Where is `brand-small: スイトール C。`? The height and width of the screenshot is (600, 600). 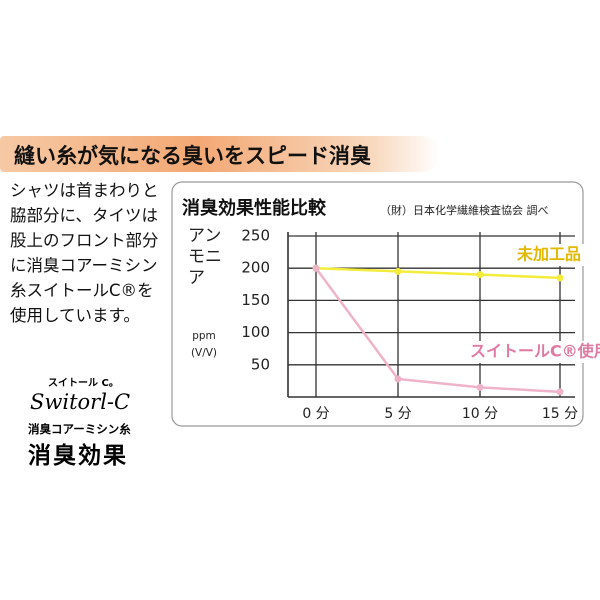 brand-small: スイトール C。 is located at coordinates (83, 383).